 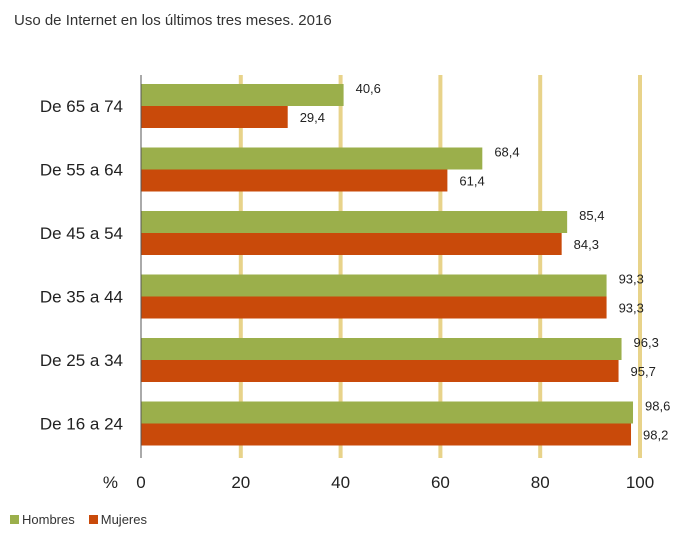 I want to click on data-label-mujeres-2: 84,3, so click(x=586, y=244).